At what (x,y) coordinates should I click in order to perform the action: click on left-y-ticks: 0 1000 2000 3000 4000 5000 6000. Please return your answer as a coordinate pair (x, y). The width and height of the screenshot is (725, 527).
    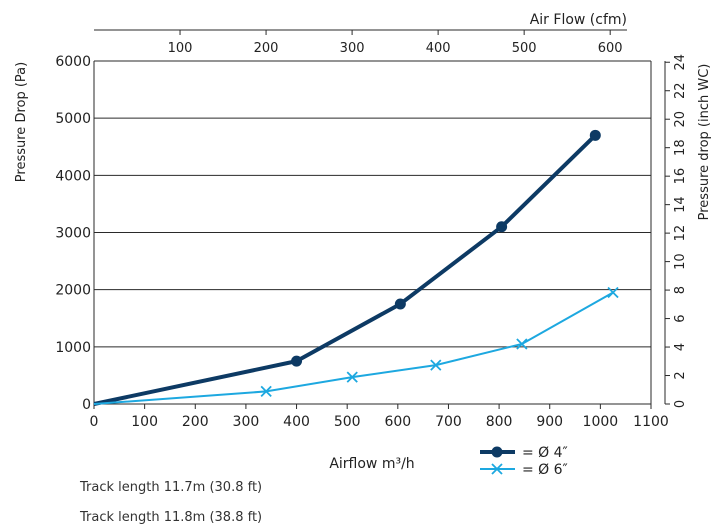
    Looking at the image, I should click on (73, 233).